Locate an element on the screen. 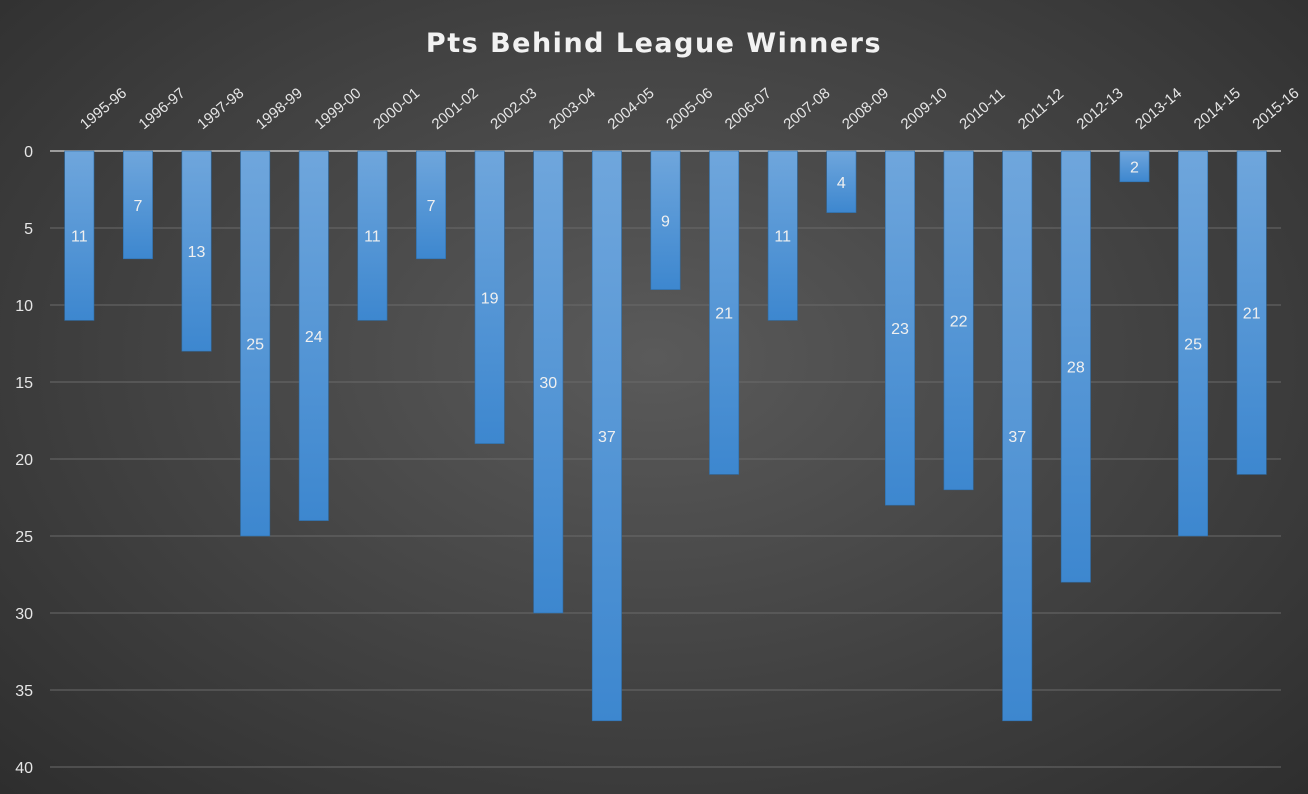  x-category-label: 1995-96 is located at coordinates (103, 109).